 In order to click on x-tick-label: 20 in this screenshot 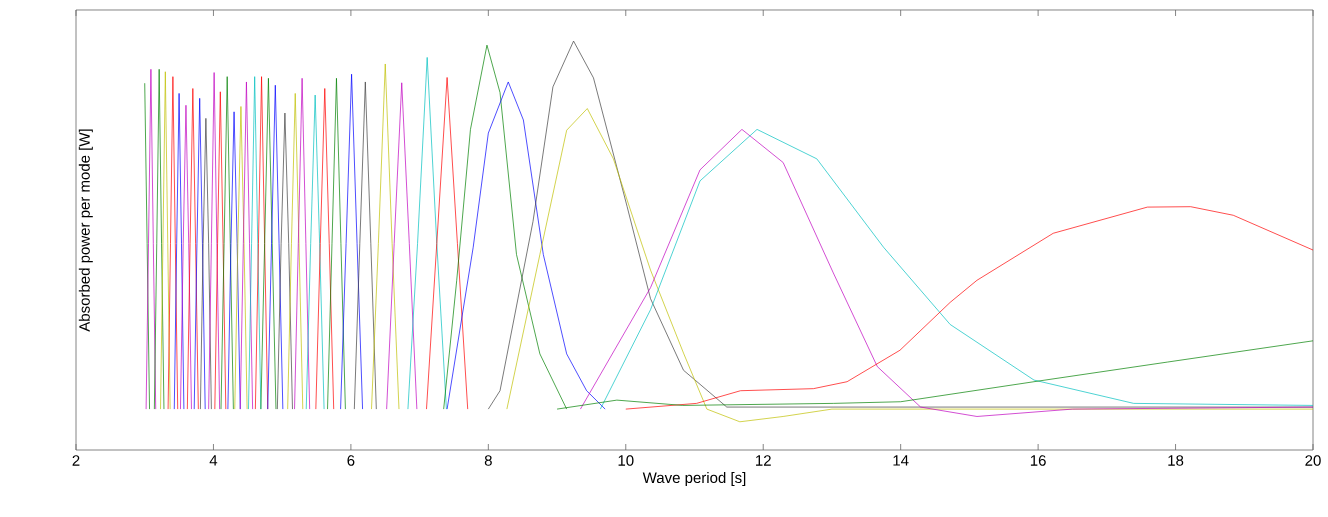, I will do `click(1313, 460)`.